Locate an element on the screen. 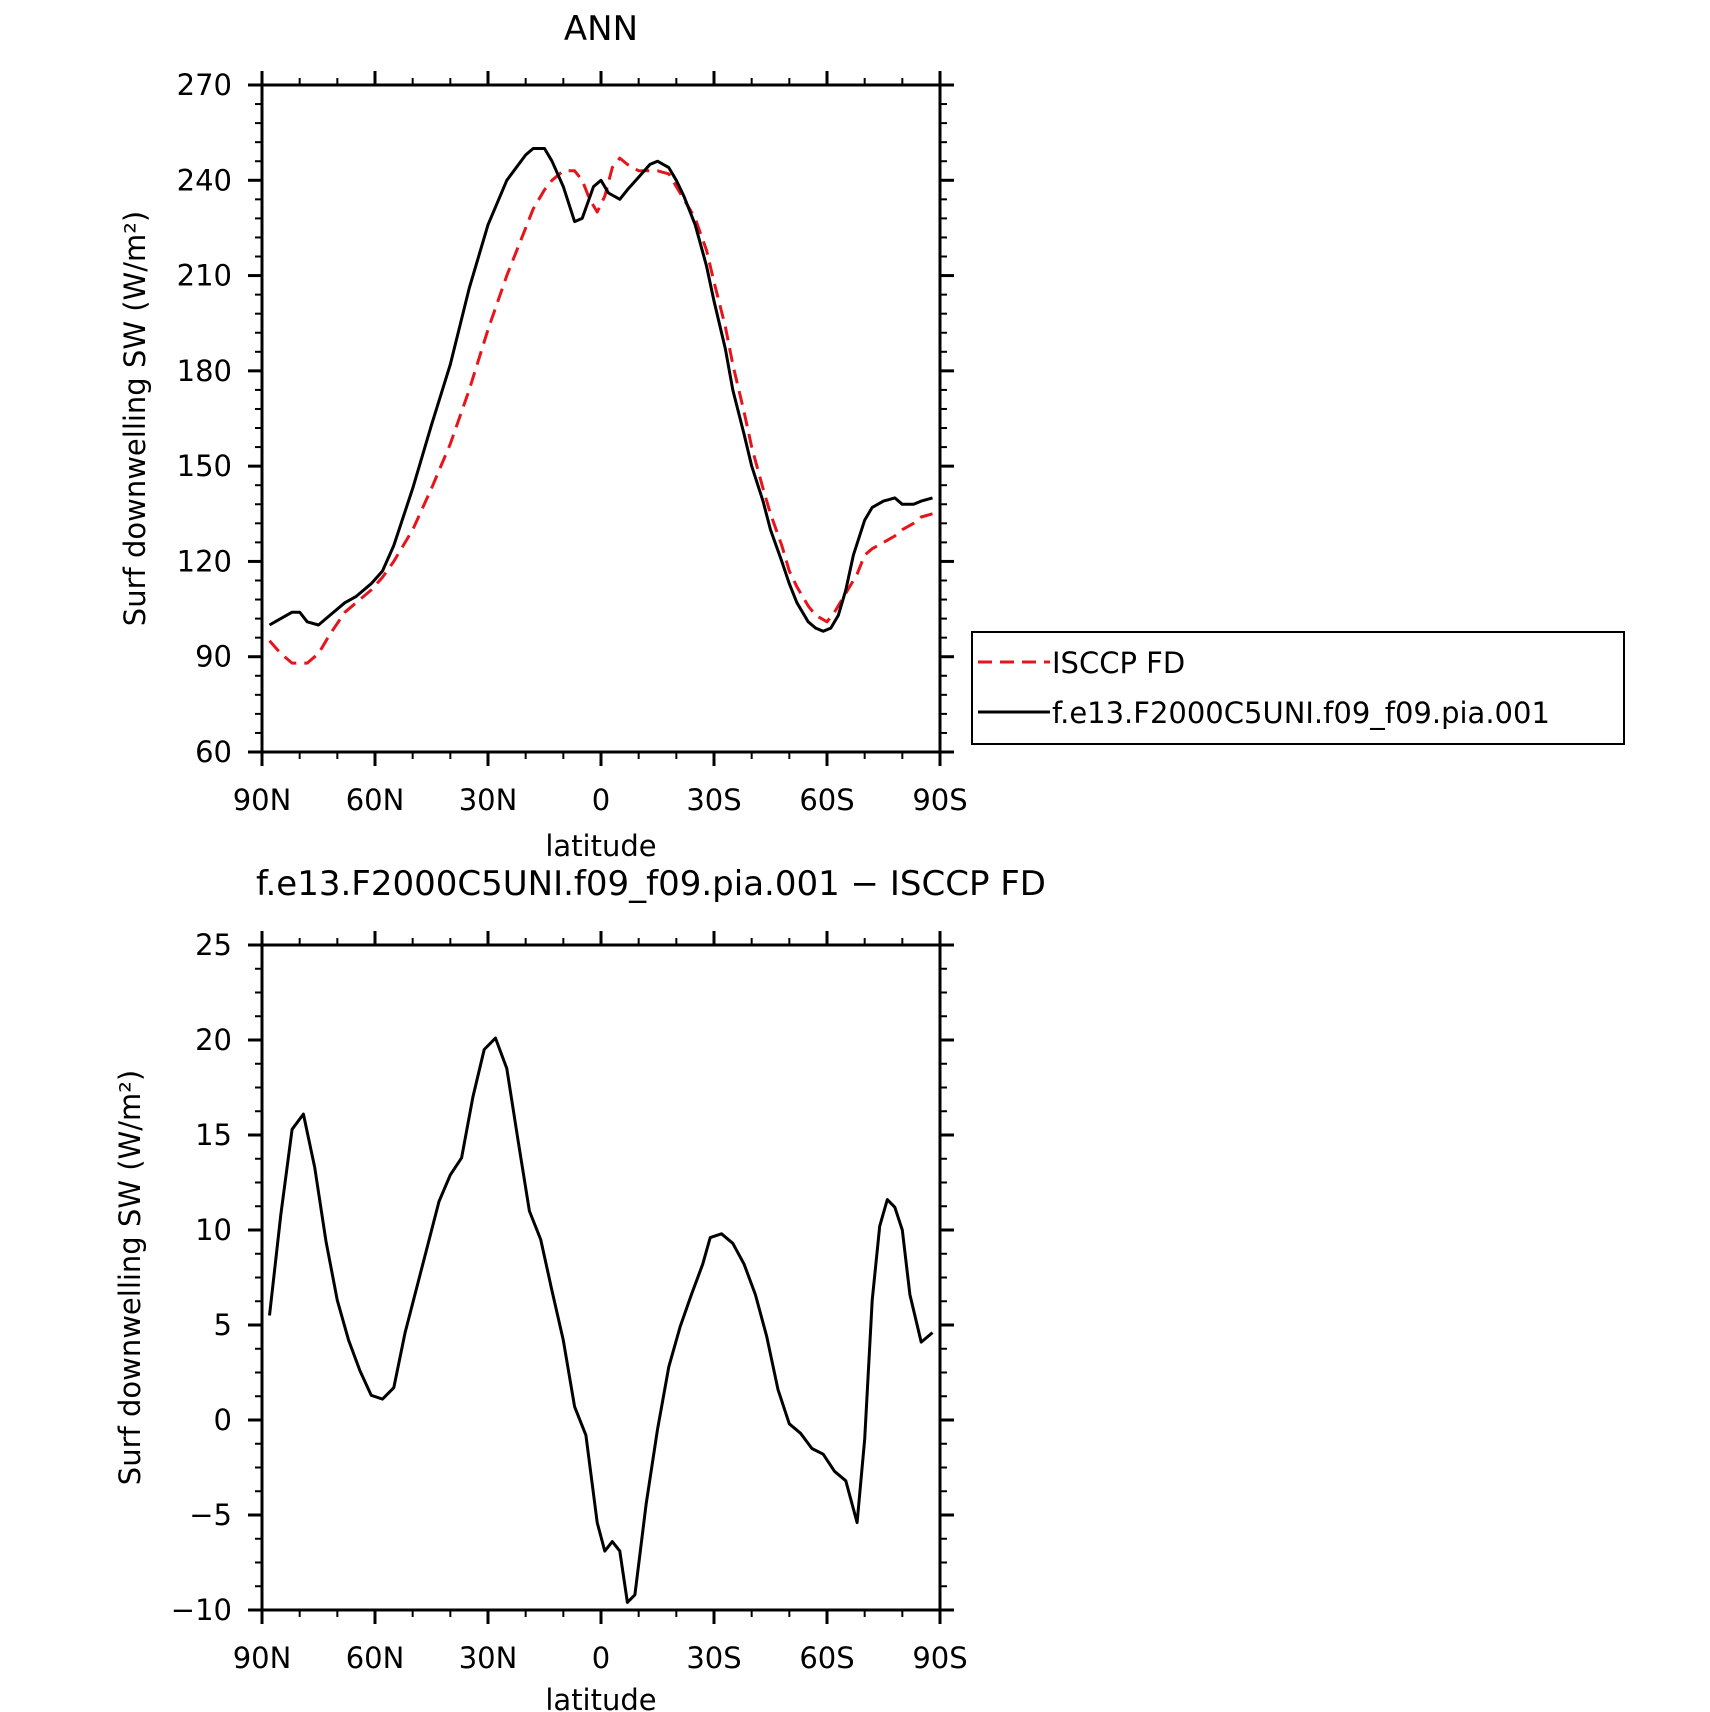 The height and width of the screenshot is (1712, 1710). y-tick-label: 210 is located at coordinates (204, 276).